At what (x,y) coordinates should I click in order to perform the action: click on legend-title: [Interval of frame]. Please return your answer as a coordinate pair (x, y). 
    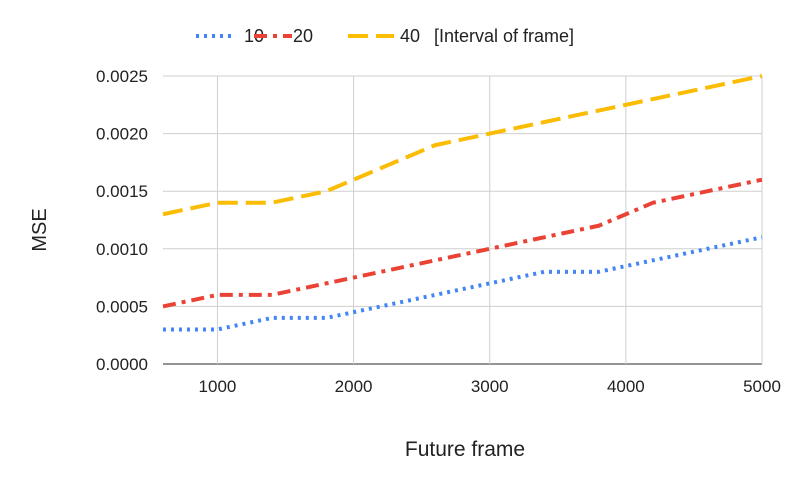
    Looking at the image, I should click on (504, 36).